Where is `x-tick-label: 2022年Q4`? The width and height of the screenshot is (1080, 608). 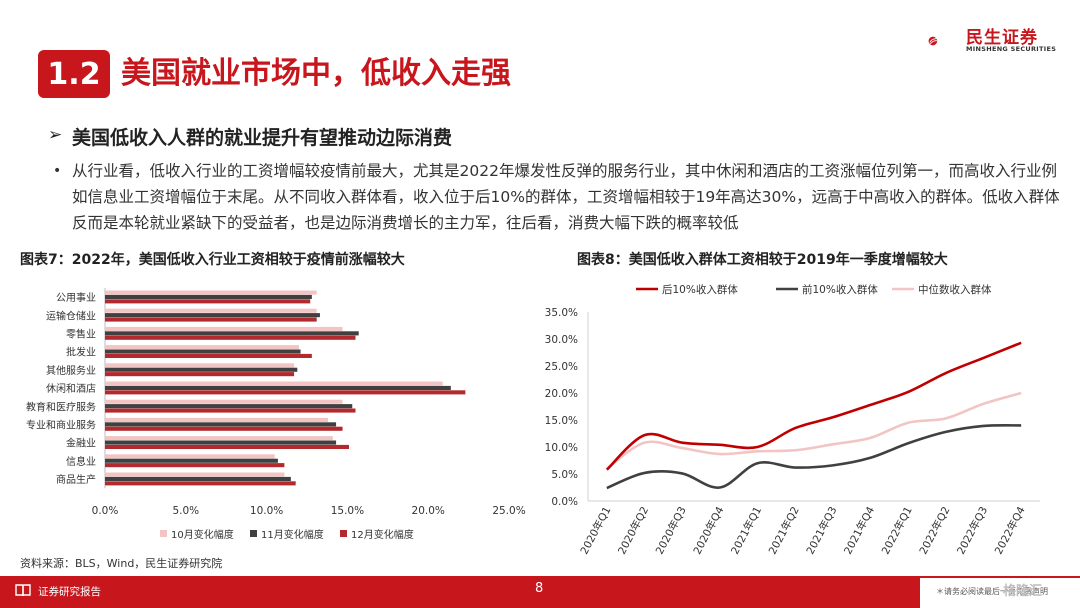
x-tick-label: 2022年Q4 is located at coordinates (1010, 530).